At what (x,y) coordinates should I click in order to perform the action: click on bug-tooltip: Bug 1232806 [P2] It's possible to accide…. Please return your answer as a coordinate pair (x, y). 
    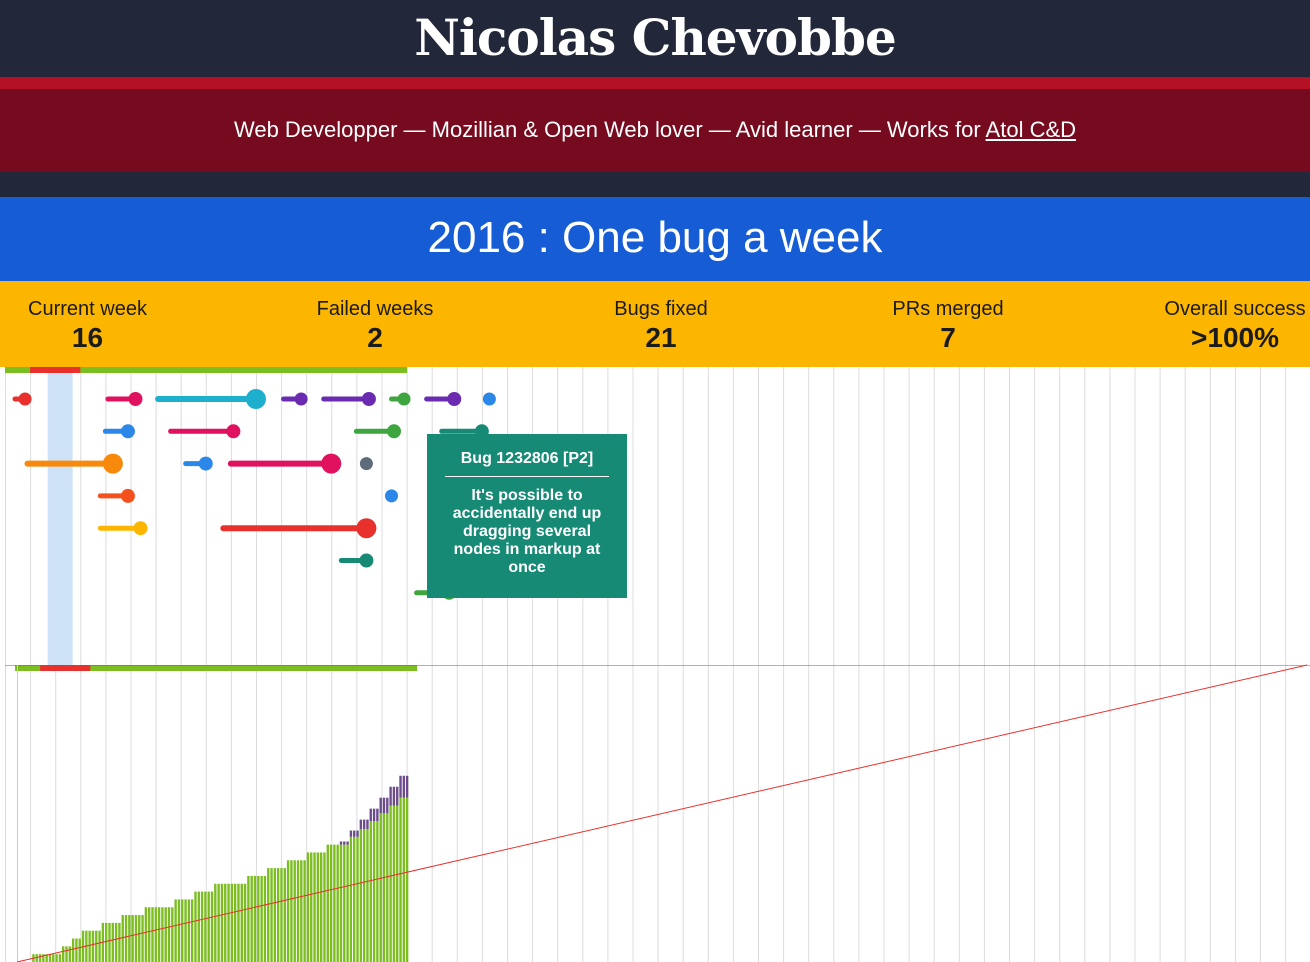
    Looking at the image, I should click on (527, 516).